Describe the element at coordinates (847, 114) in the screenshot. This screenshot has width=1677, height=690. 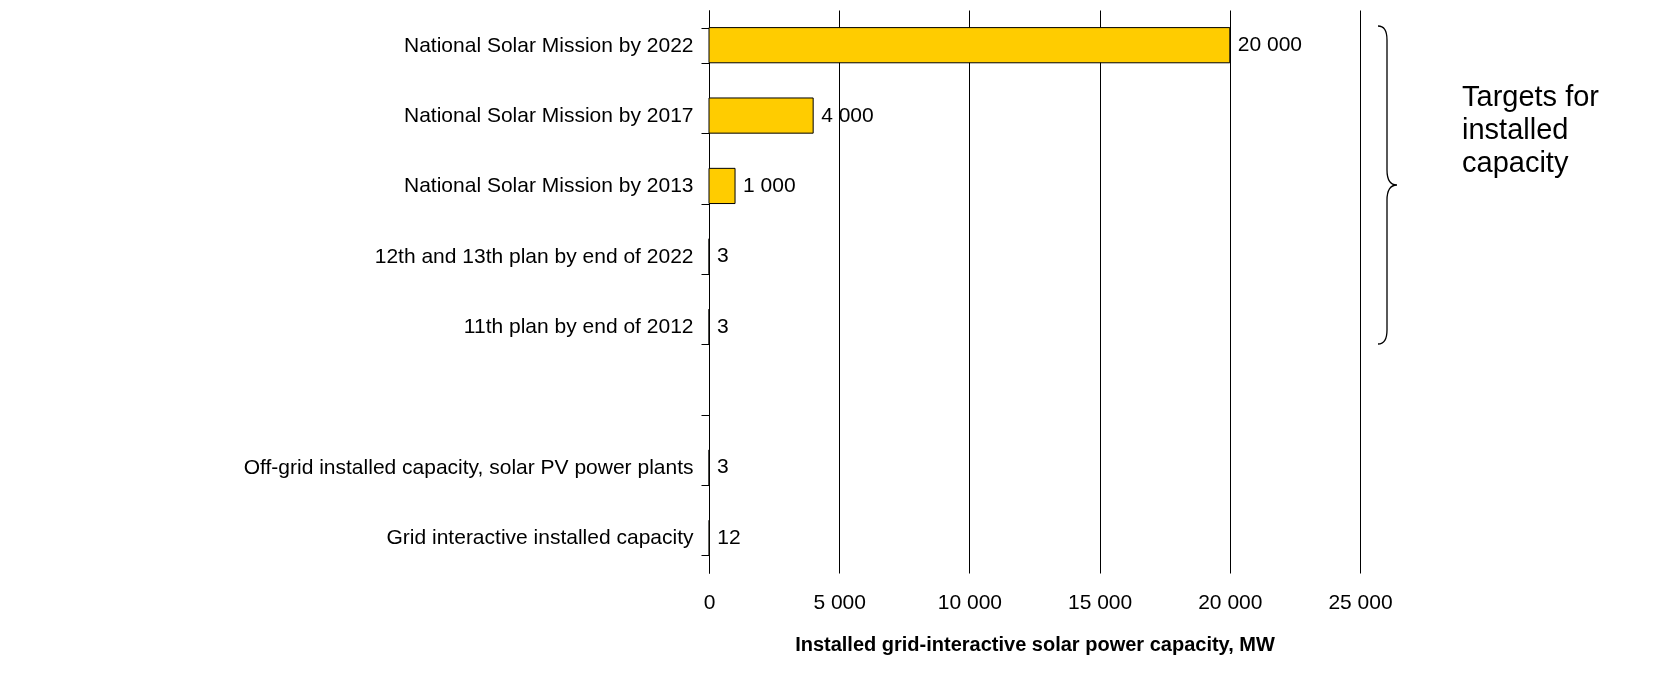
I see `data-label: 4 000` at that location.